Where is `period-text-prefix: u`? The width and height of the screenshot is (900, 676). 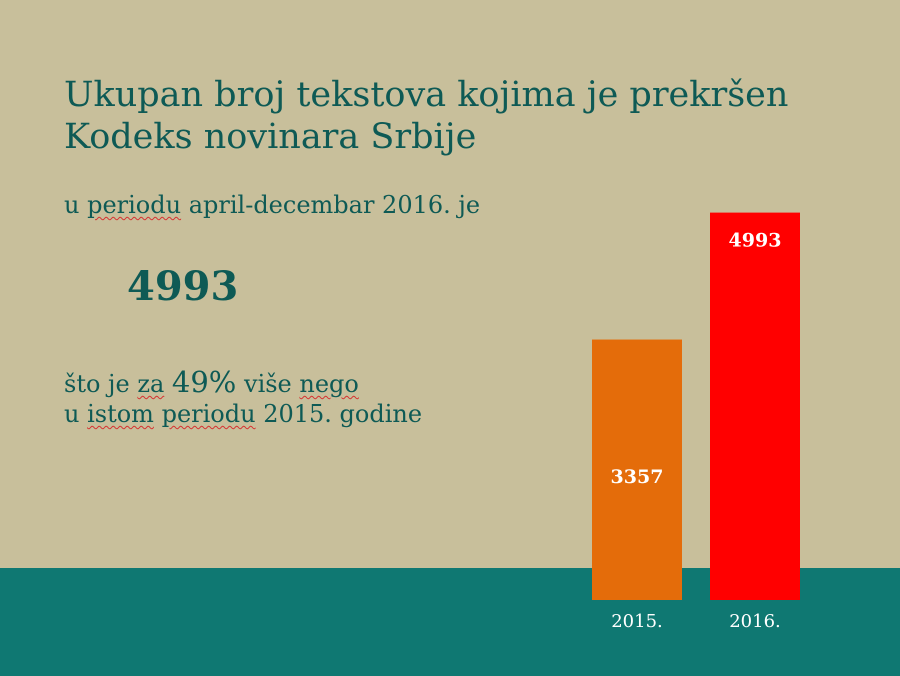
period-text-prefix: u is located at coordinates (76, 205).